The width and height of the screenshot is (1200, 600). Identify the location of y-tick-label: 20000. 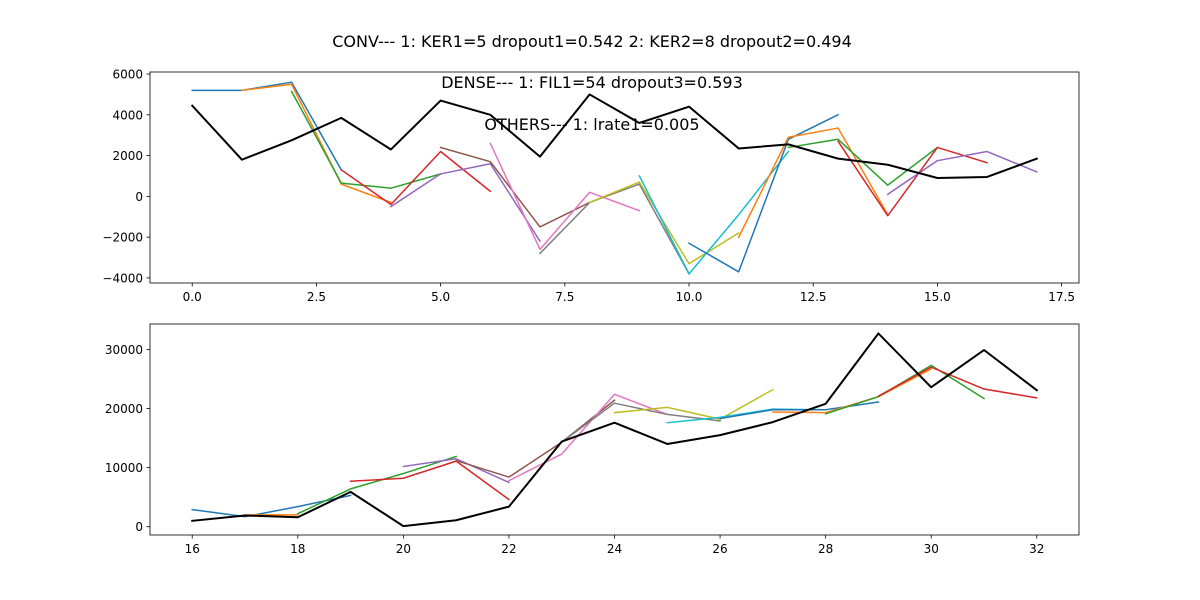
(124, 409).